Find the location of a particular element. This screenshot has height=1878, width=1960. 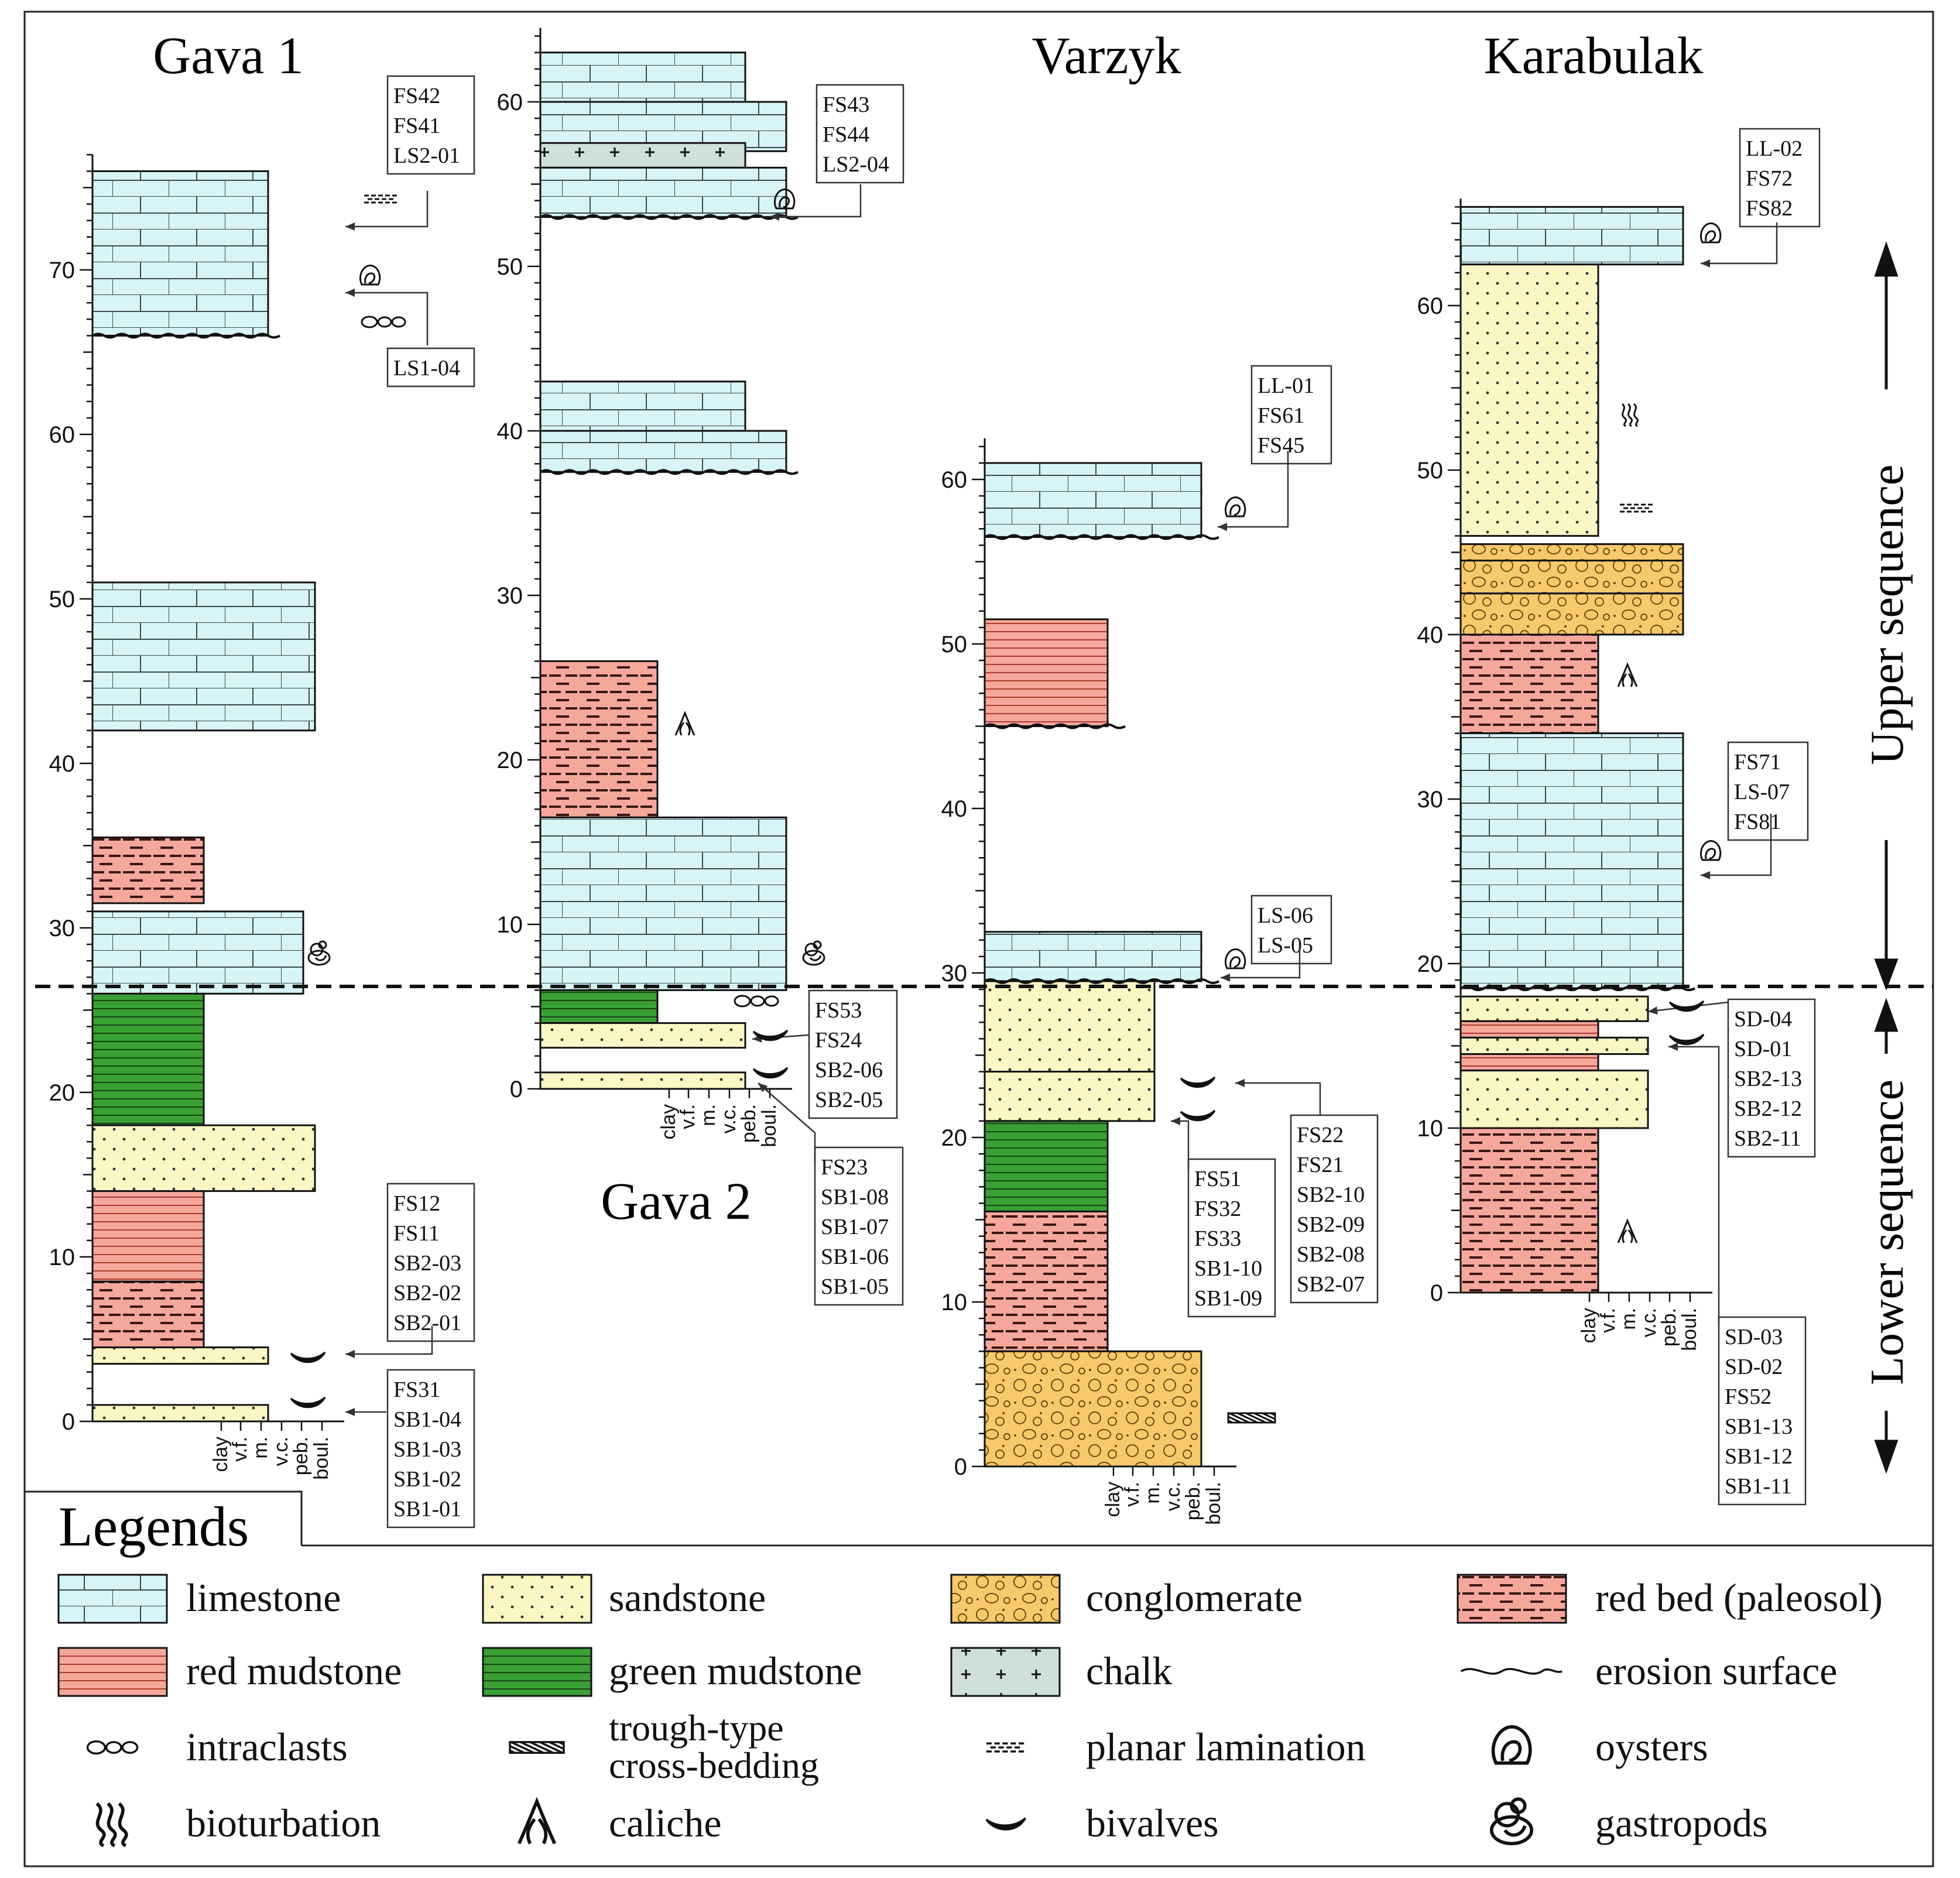

unit-green is located at coordinates (148, 1059).